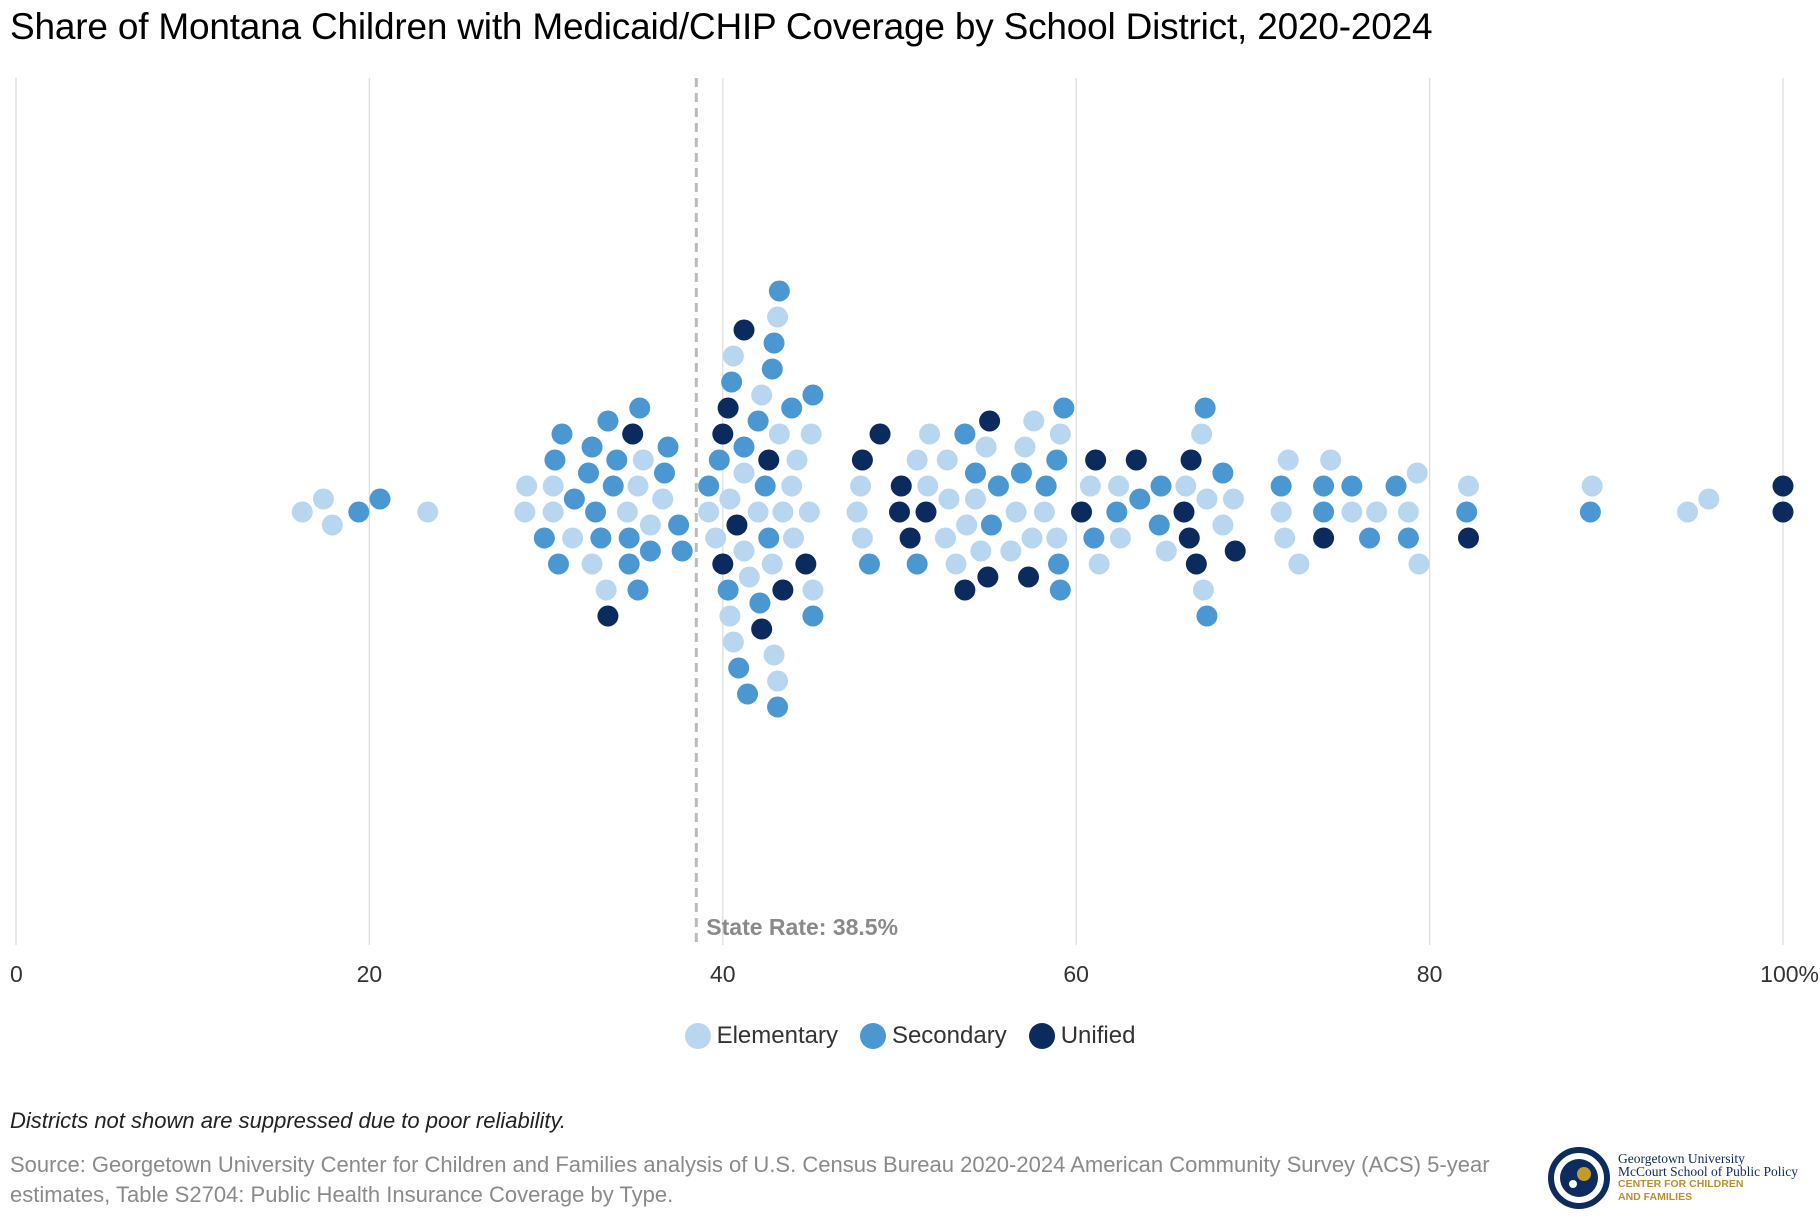 The image size is (1820, 1220). I want to click on logo-line-center: CENTER FOR CHILDREN, so click(1681, 1184).